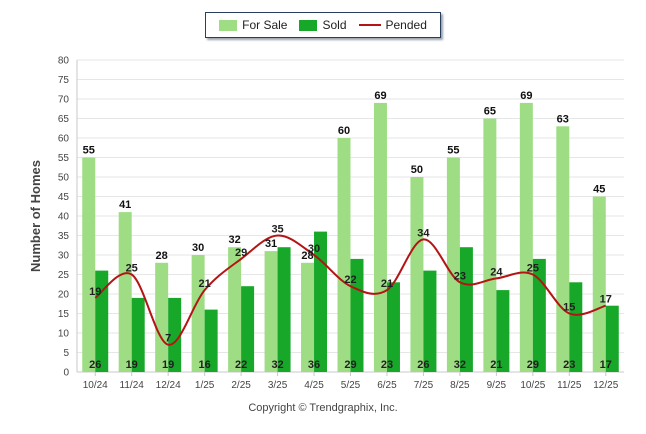 The image size is (646, 434). Describe the element at coordinates (387, 365) in the screenshot. I see `sold-value-label: 23` at that location.